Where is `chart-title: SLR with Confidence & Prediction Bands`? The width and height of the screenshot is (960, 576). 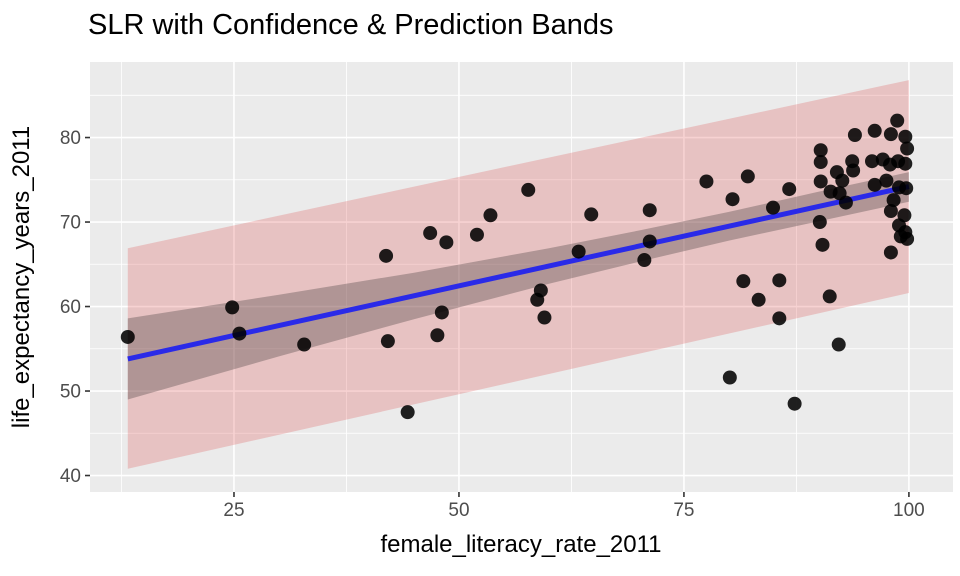
chart-title: SLR with Confidence & Prediction Bands is located at coordinates (351, 25).